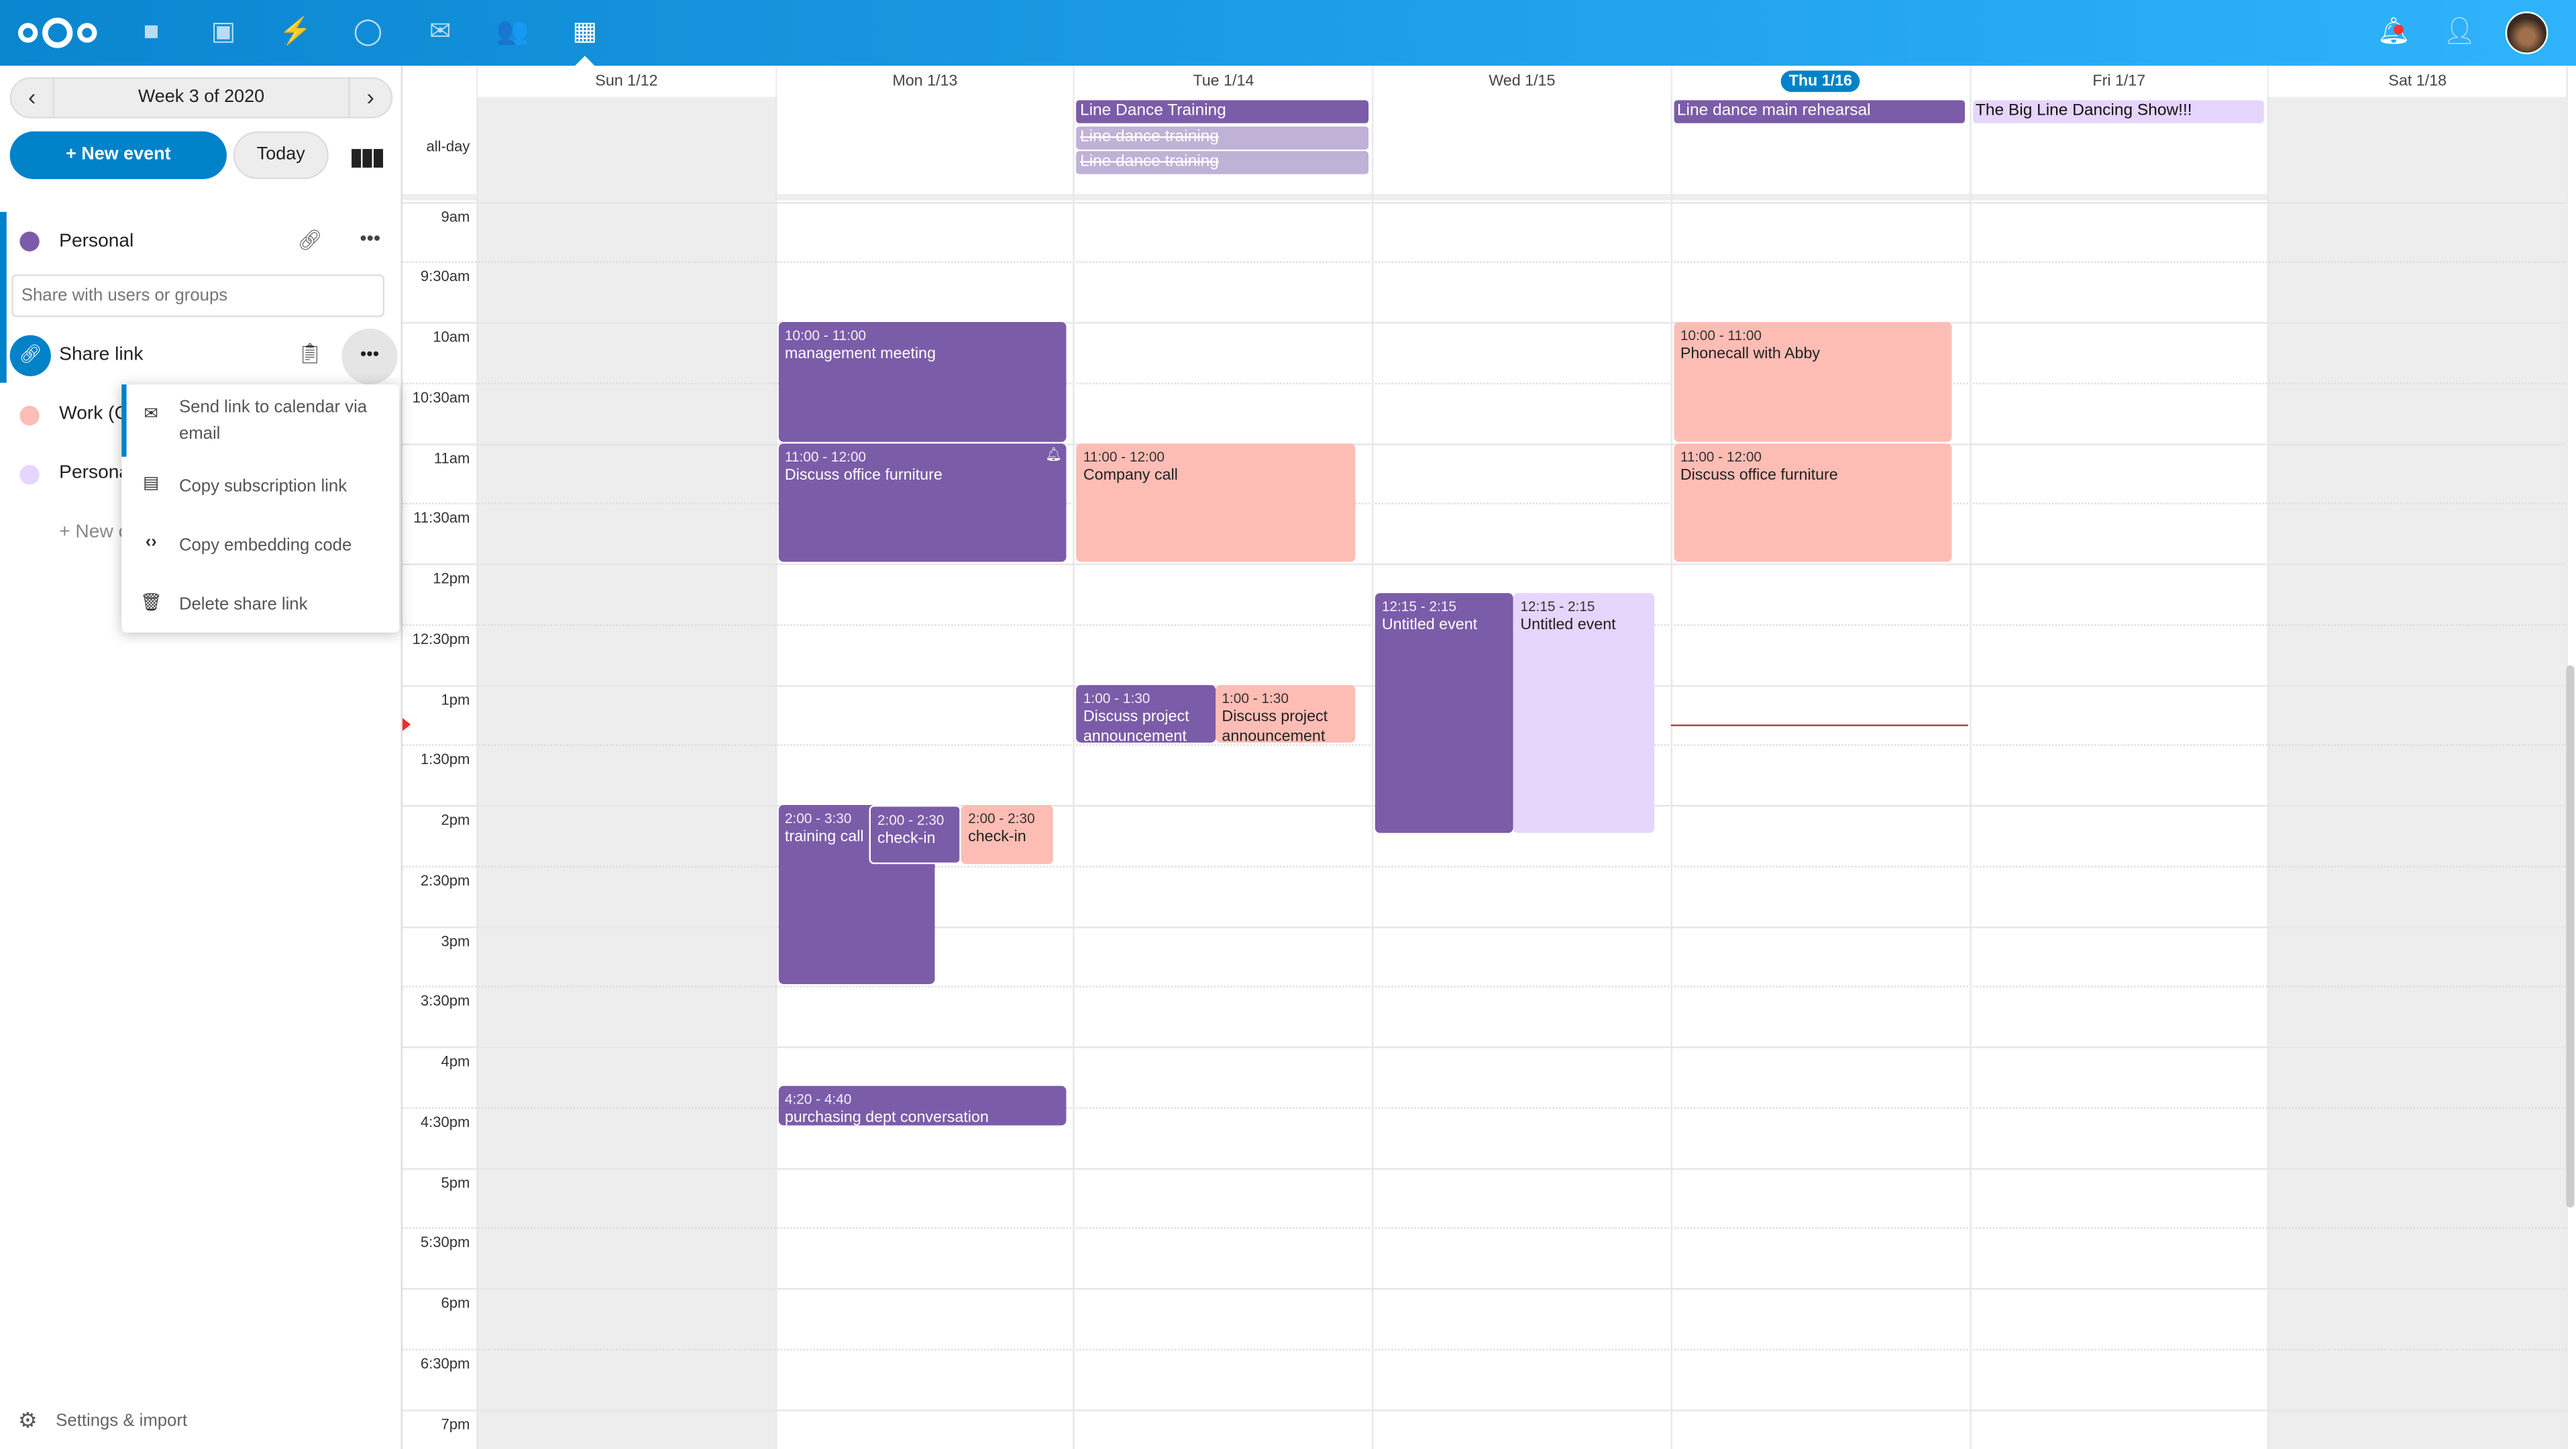  What do you see at coordinates (281, 155) in the screenshot?
I see `today-button: Today` at bounding box center [281, 155].